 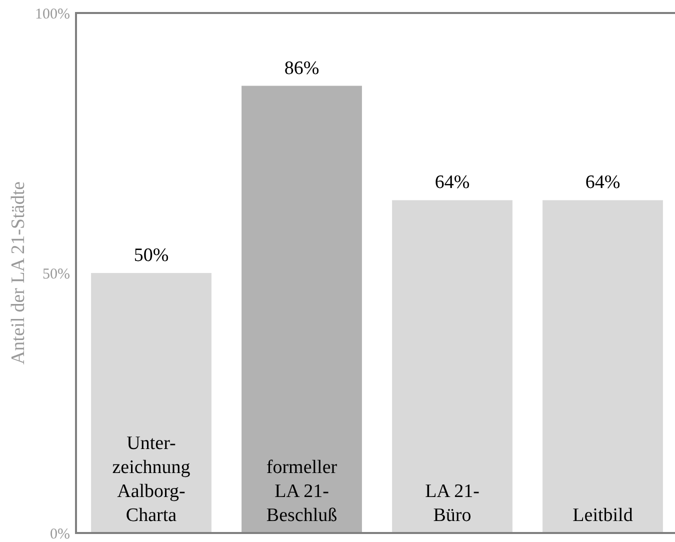 I want to click on y-tick-label: 100%, so click(x=52, y=14).